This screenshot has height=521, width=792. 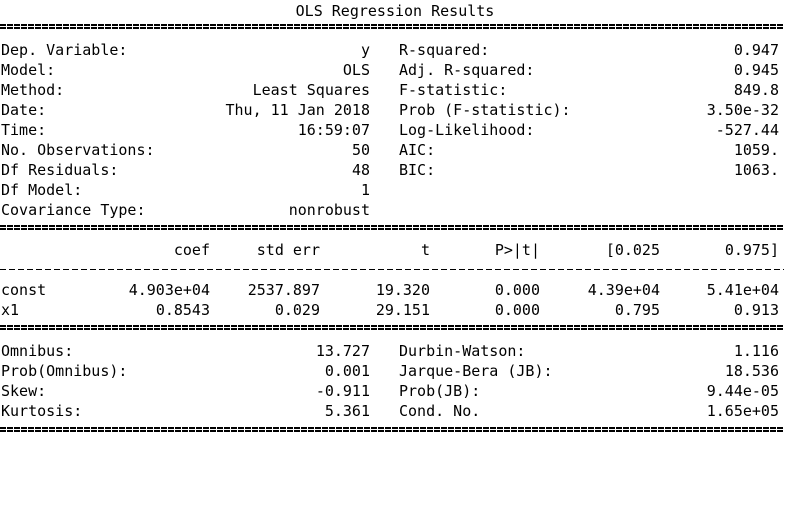 I want to click on info-left-label: Covariance Type:, so click(x=73, y=210).